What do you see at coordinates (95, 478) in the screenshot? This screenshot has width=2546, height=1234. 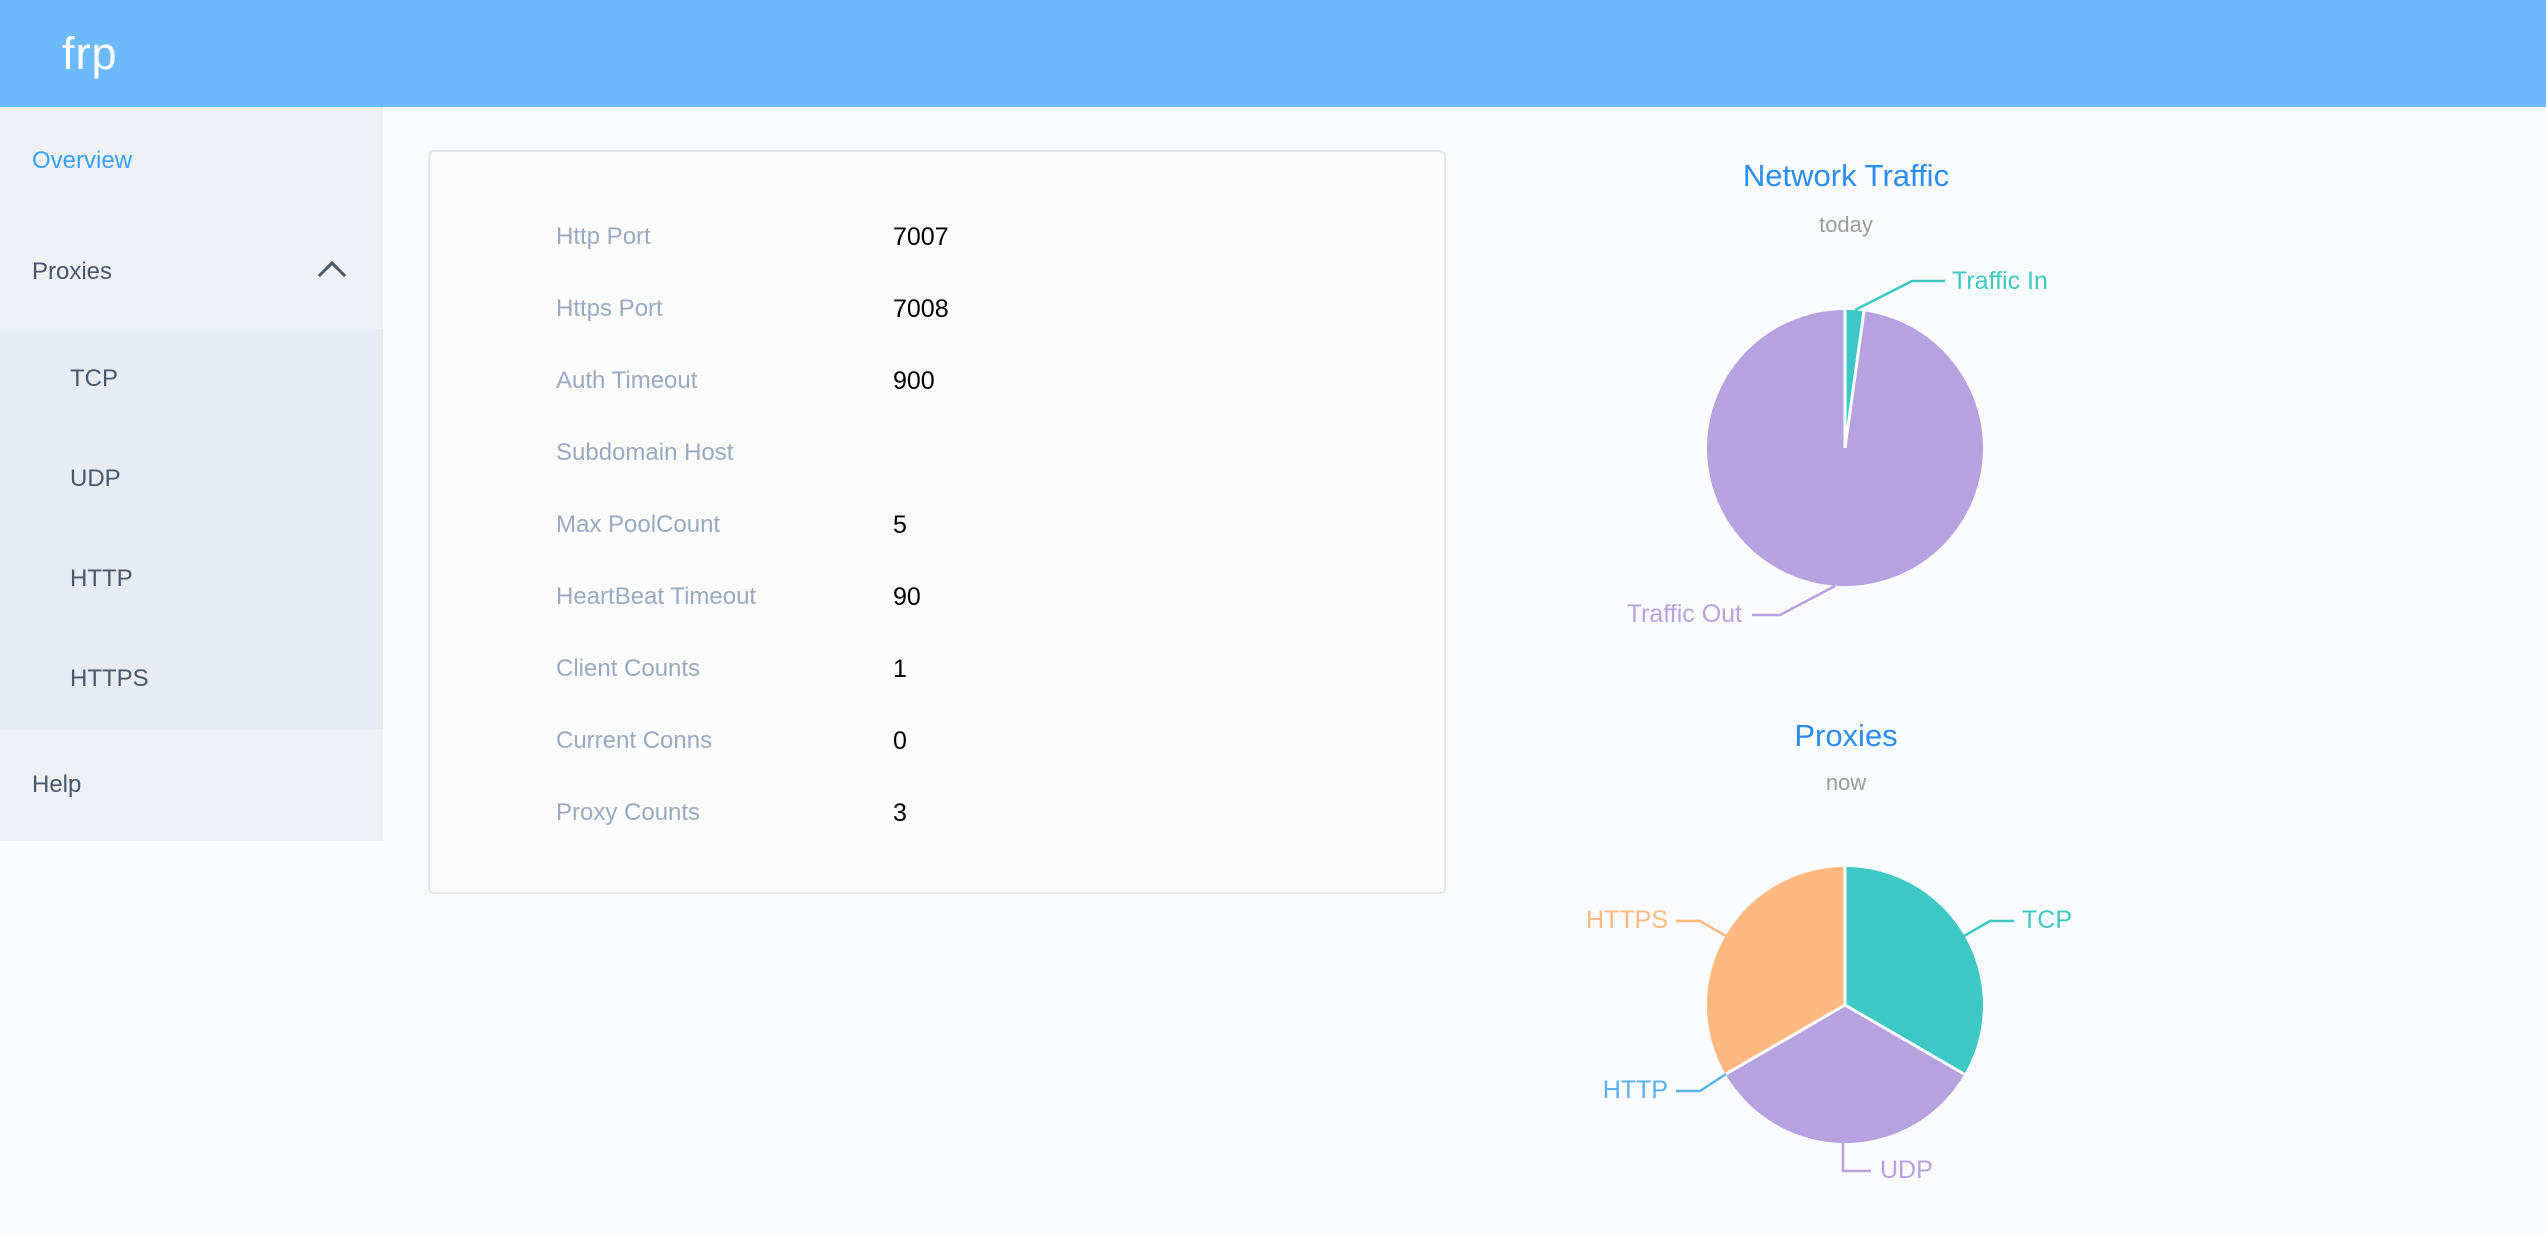 I see `sidebar-item-label: UDP` at bounding box center [95, 478].